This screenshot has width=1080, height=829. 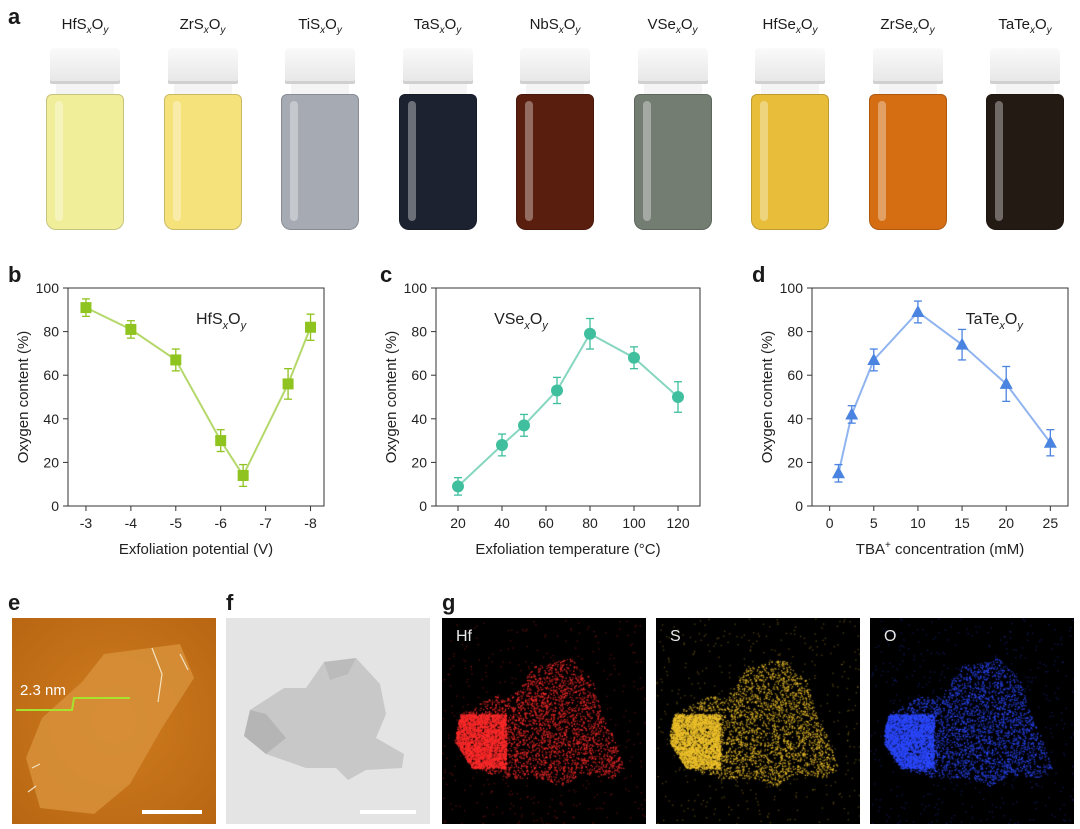 What do you see at coordinates (320, 26) in the screenshot?
I see `vial-label-2: TiSxOy` at bounding box center [320, 26].